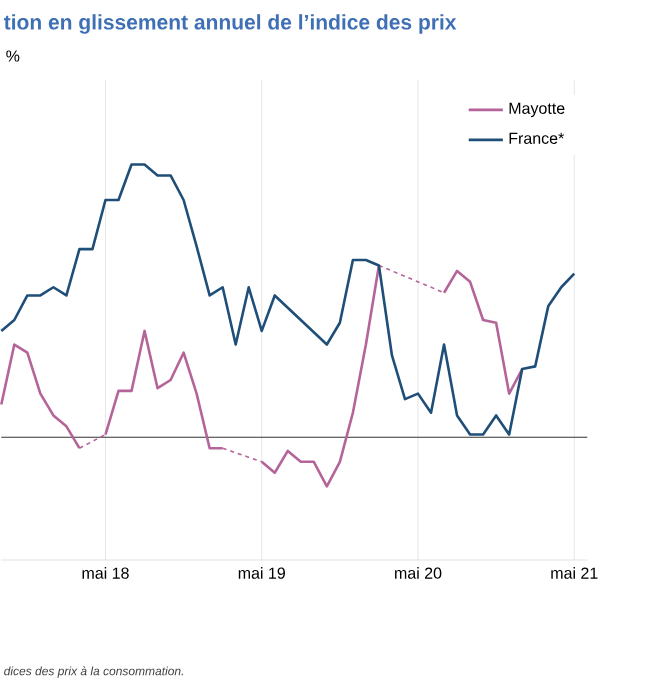  I want to click on chart-title: tion en glissement annuel de l’indice des prix, so click(230, 24).